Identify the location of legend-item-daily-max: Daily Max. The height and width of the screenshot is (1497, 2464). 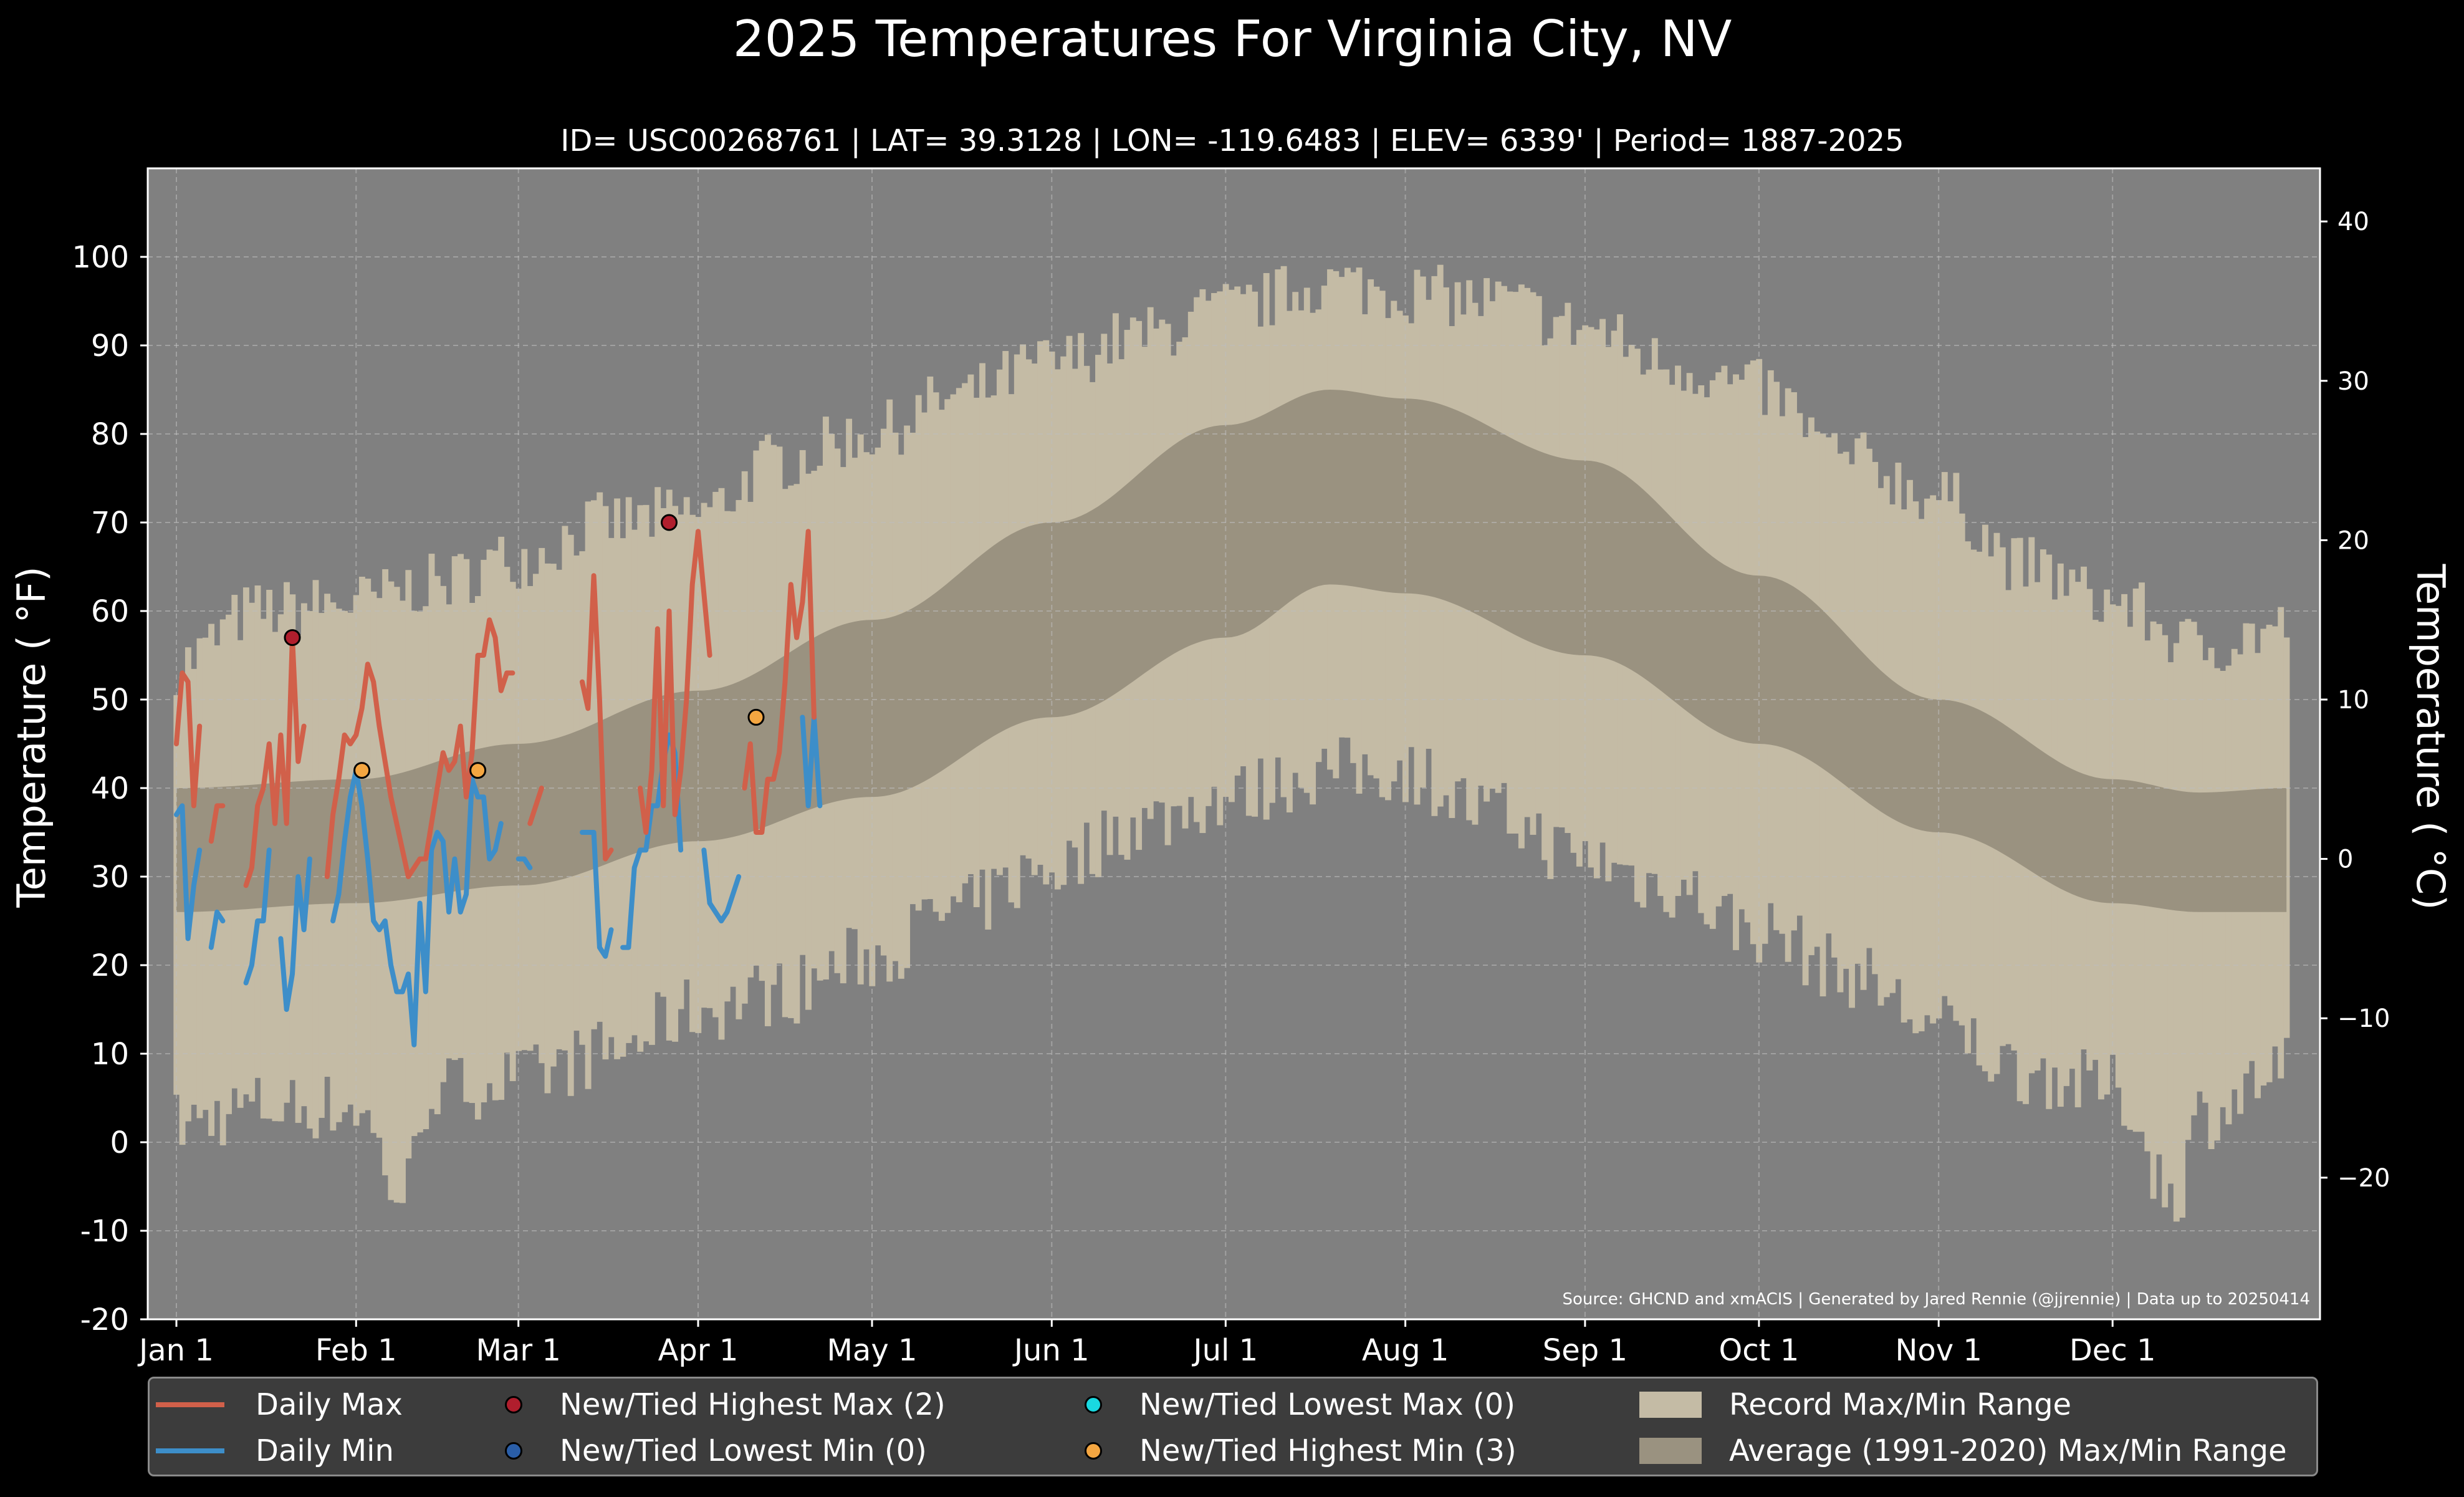
(279, 1404).